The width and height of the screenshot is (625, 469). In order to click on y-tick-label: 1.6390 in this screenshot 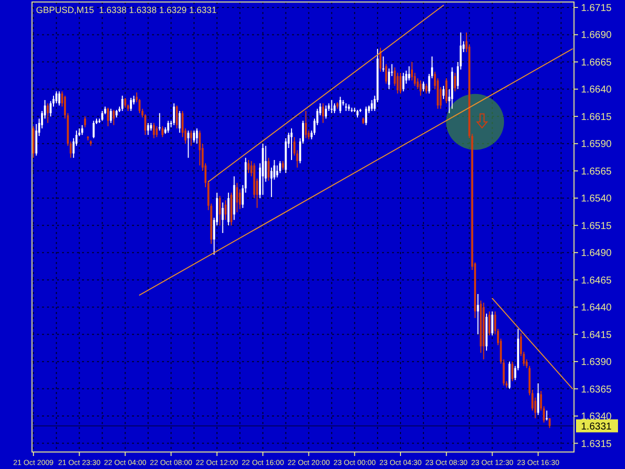, I will do `click(596, 362)`.